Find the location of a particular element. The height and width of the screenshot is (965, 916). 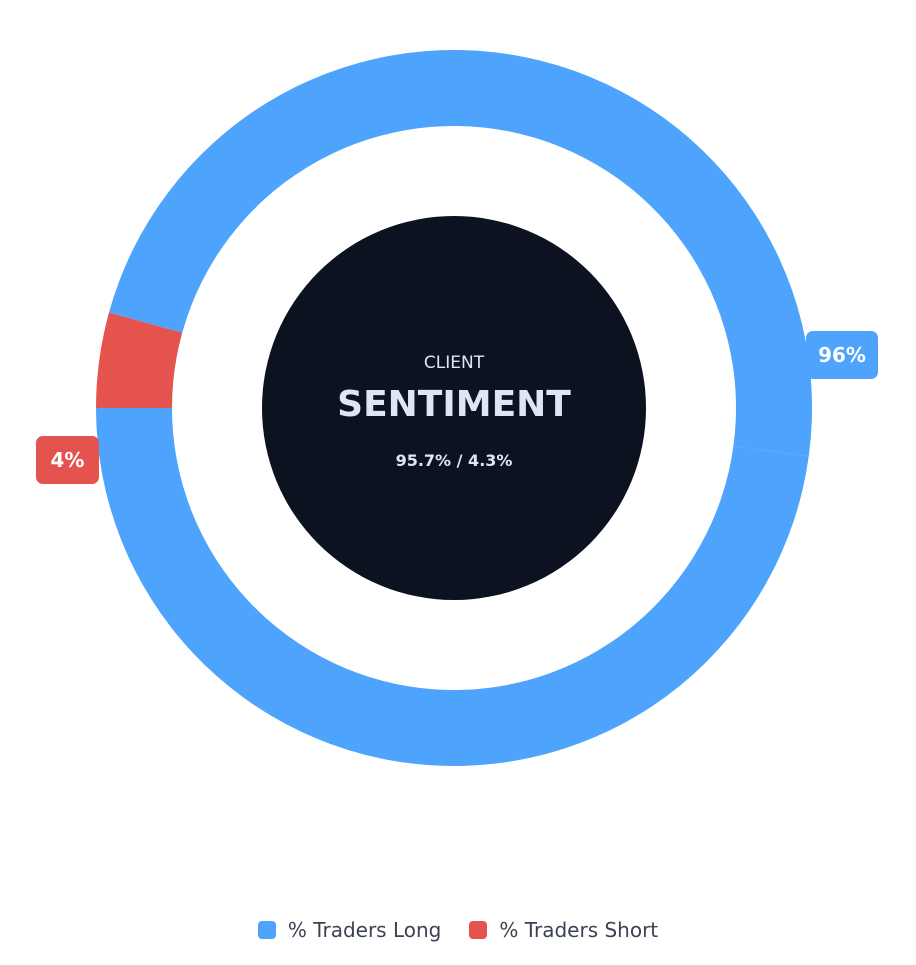

data-label-short: 4% is located at coordinates (67, 460).